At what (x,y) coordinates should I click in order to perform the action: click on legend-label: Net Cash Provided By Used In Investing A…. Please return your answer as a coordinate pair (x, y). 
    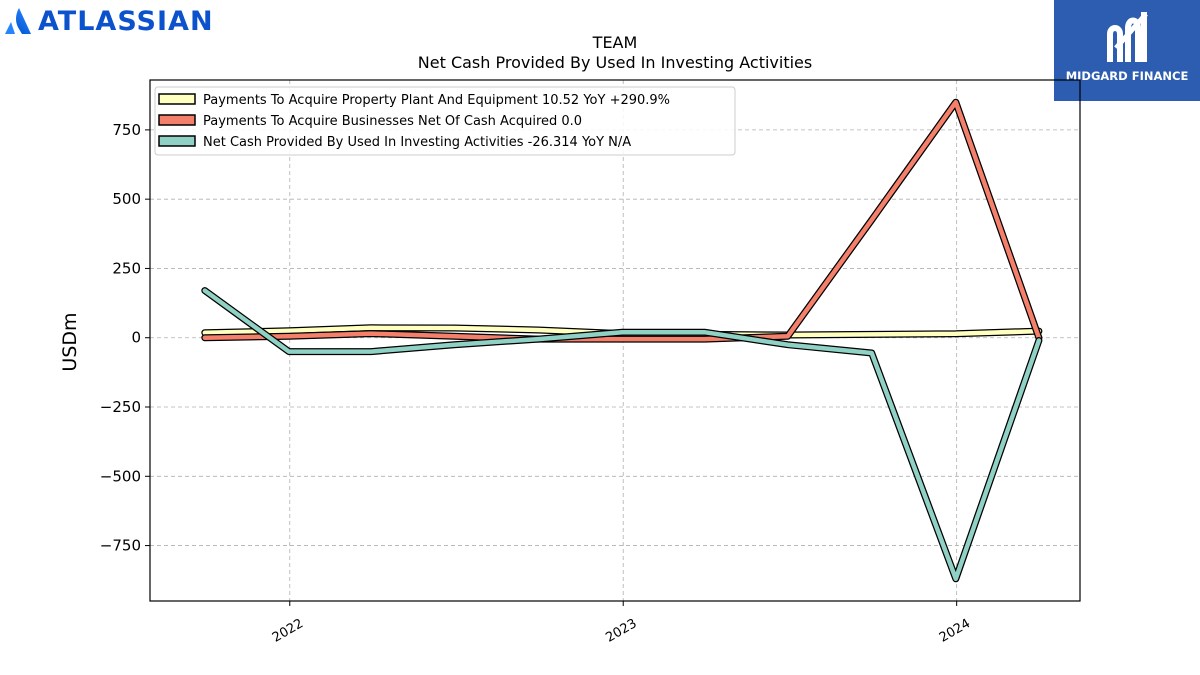
    Looking at the image, I should click on (417, 142).